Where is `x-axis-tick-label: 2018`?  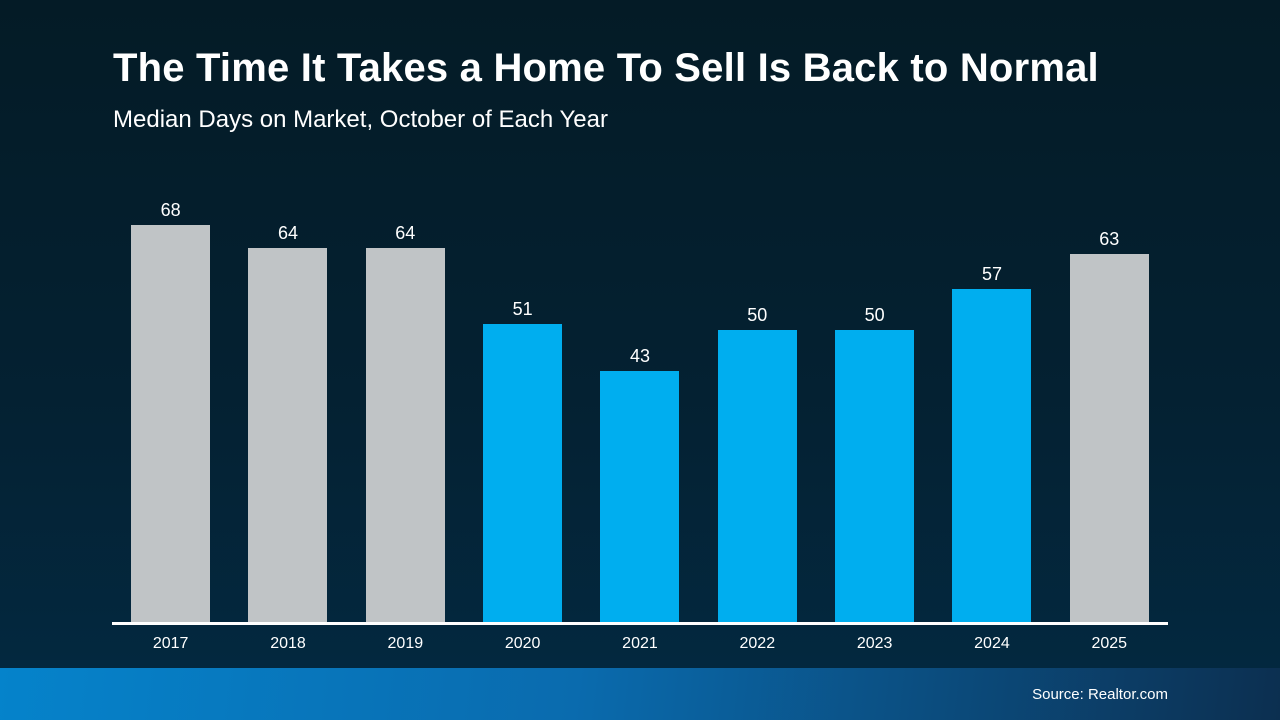 x-axis-tick-label: 2018 is located at coordinates (288, 643).